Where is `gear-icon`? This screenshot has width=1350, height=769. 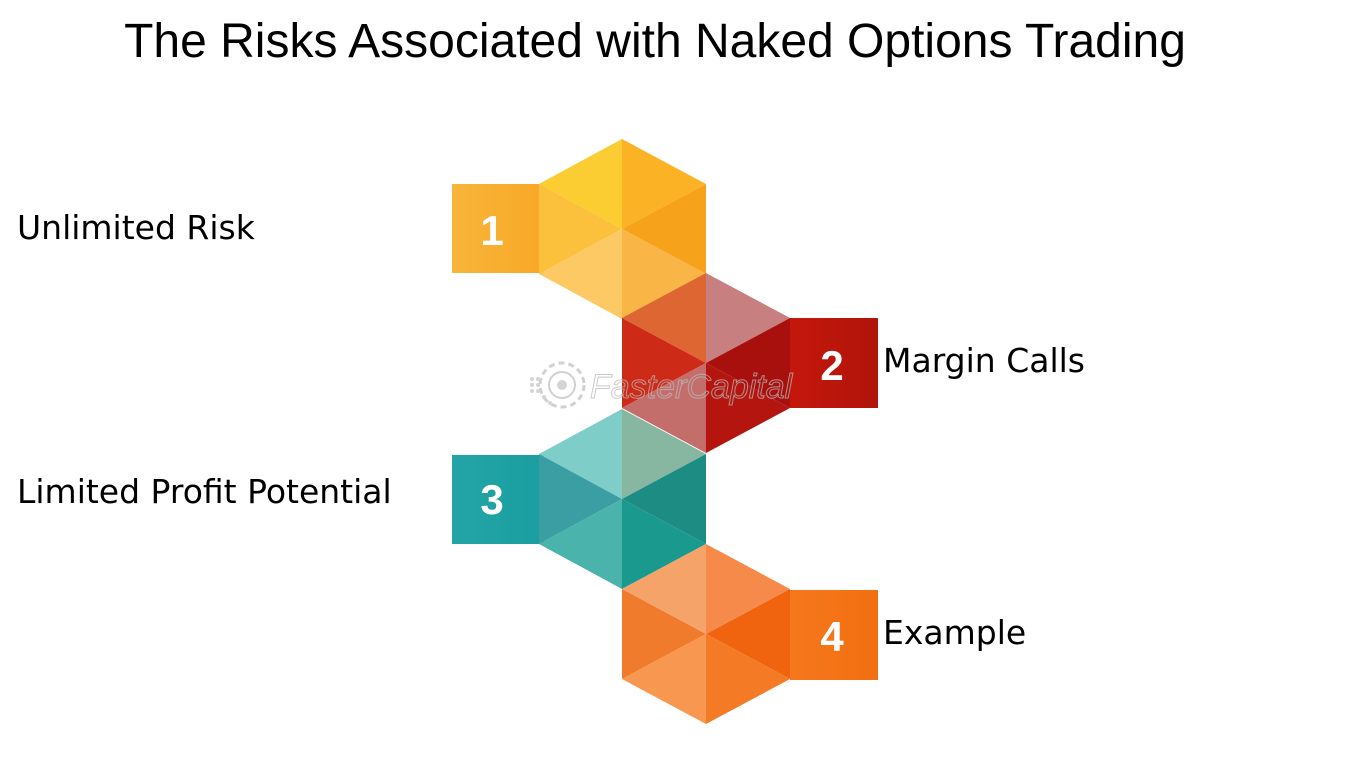 gear-icon is located at coordinates (558, 385).